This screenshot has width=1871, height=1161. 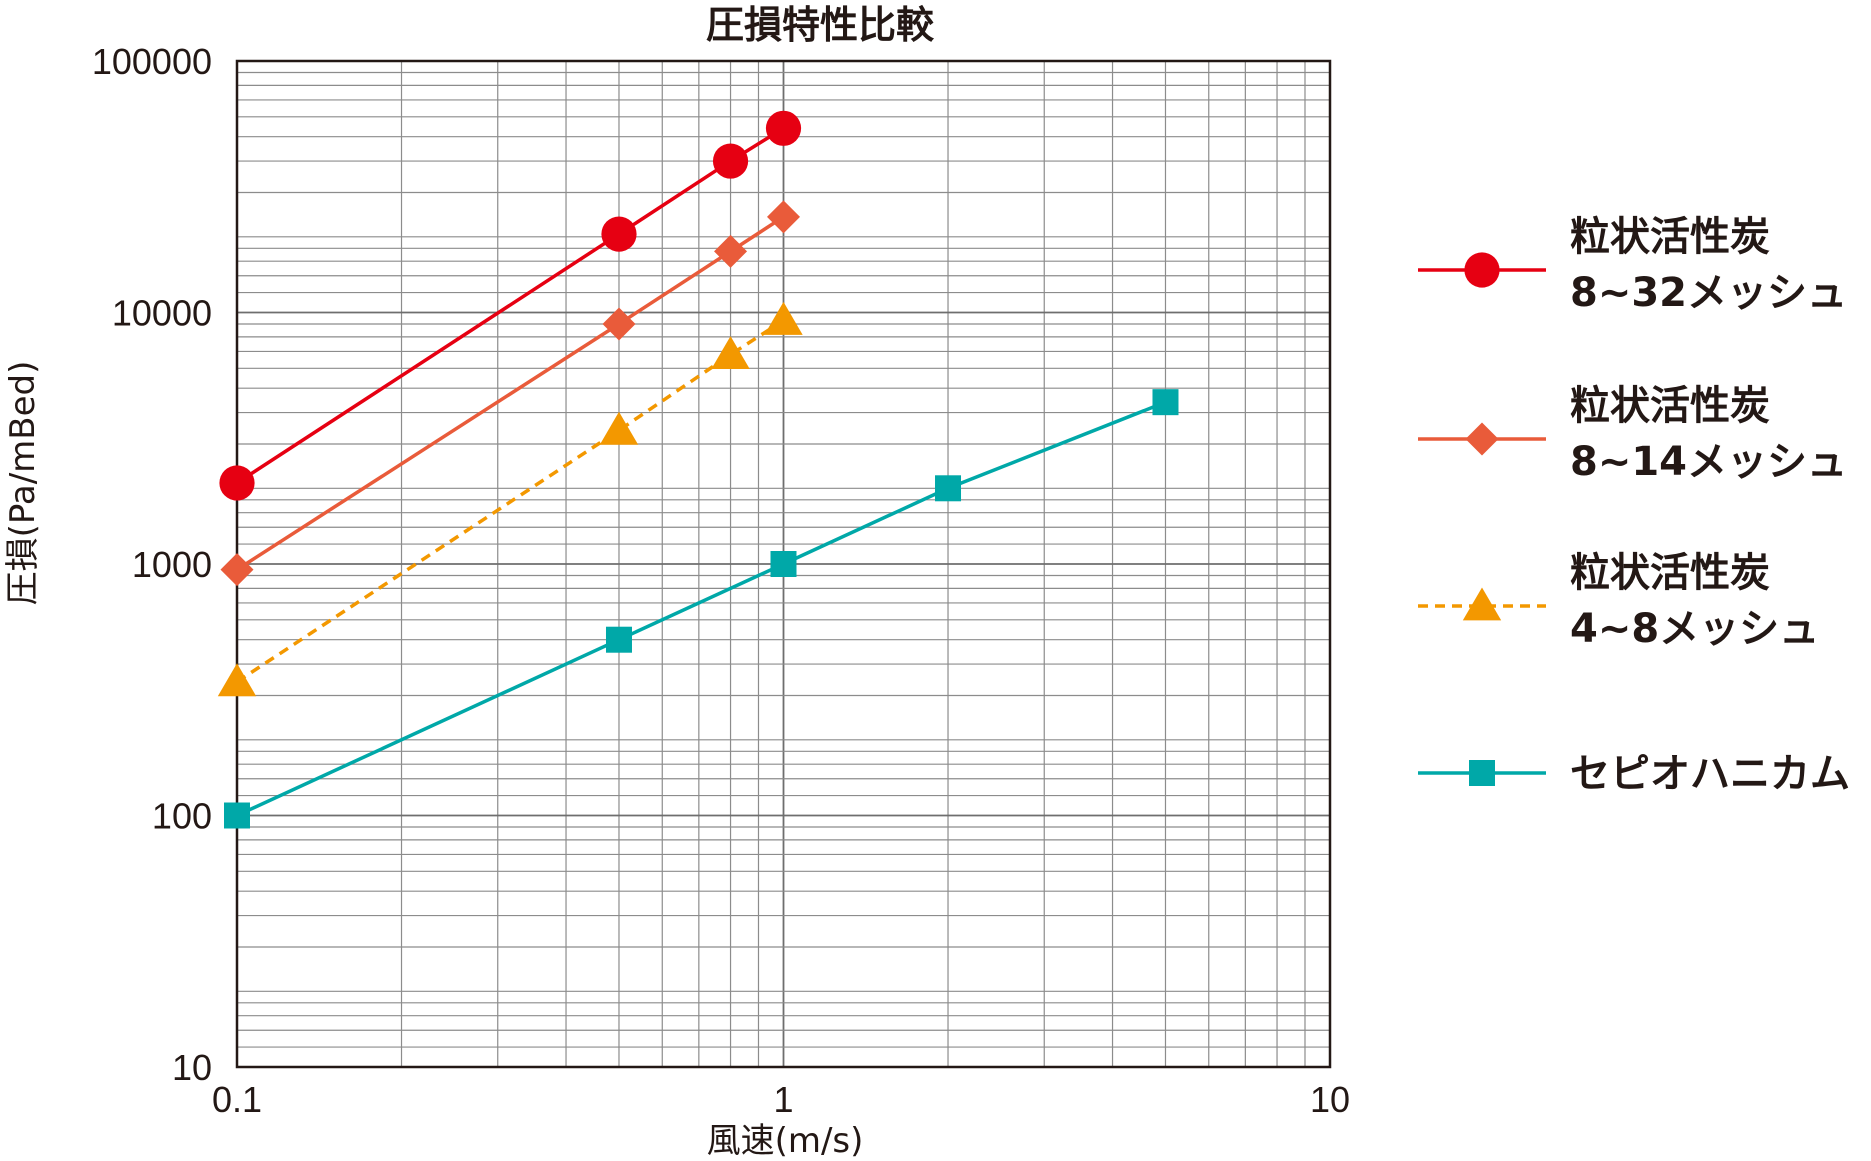 What do you see at coordinates (192, 1067) in the screenshot?
I see `y-tick-label: 10` at bounding box center [192, 1067].